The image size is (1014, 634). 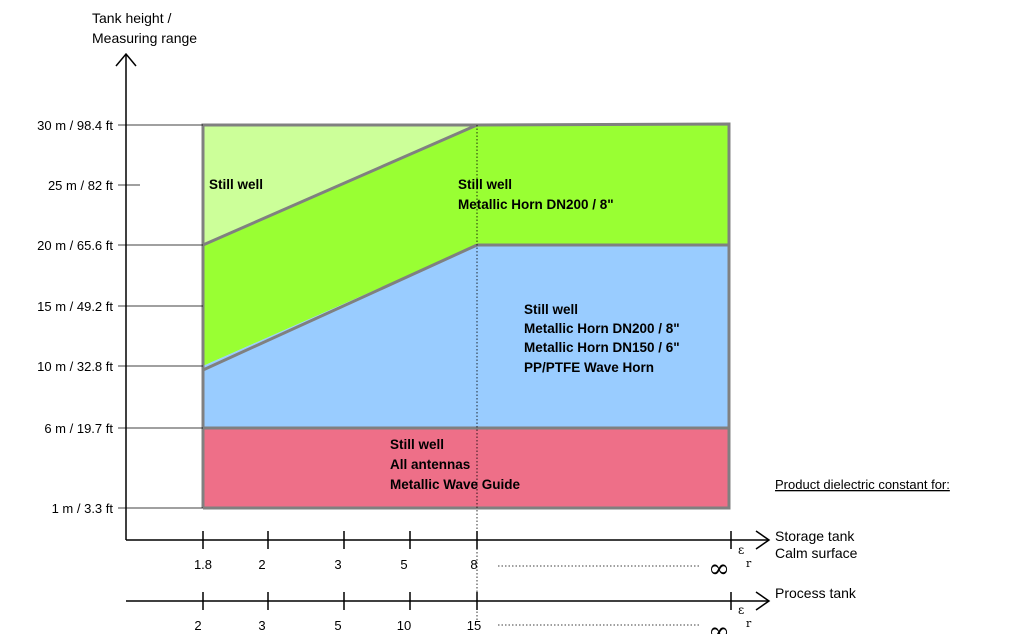 I want to click on process-infinity-label: ∞, so click(x=719, y=625).